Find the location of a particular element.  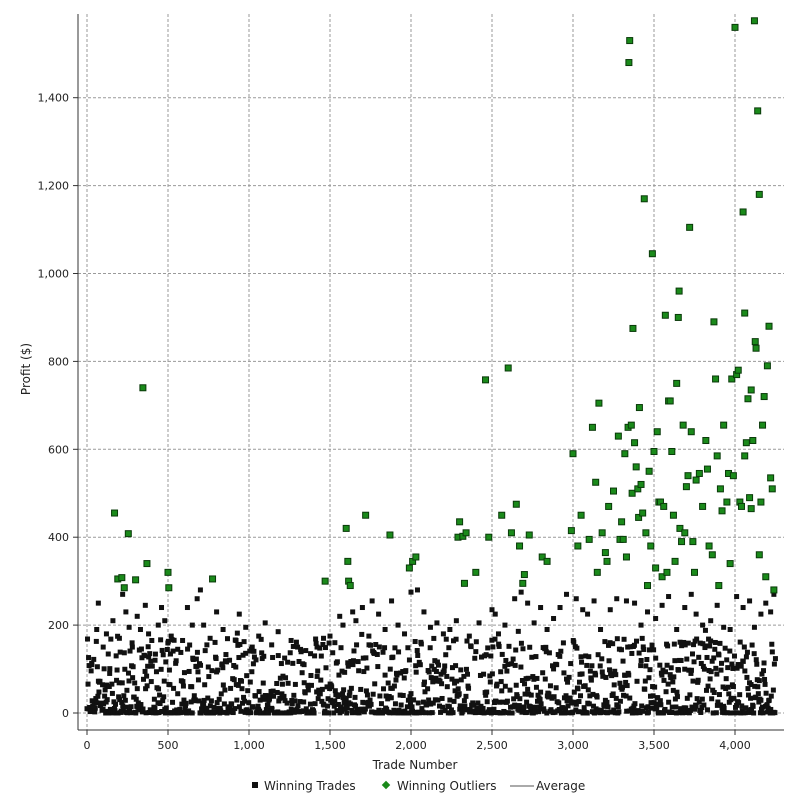

x-axis-ticks: 0 500 1,000 1,500 2,000 2,500 3,000 3,500 4,000 is located at coordinates (417, 741).